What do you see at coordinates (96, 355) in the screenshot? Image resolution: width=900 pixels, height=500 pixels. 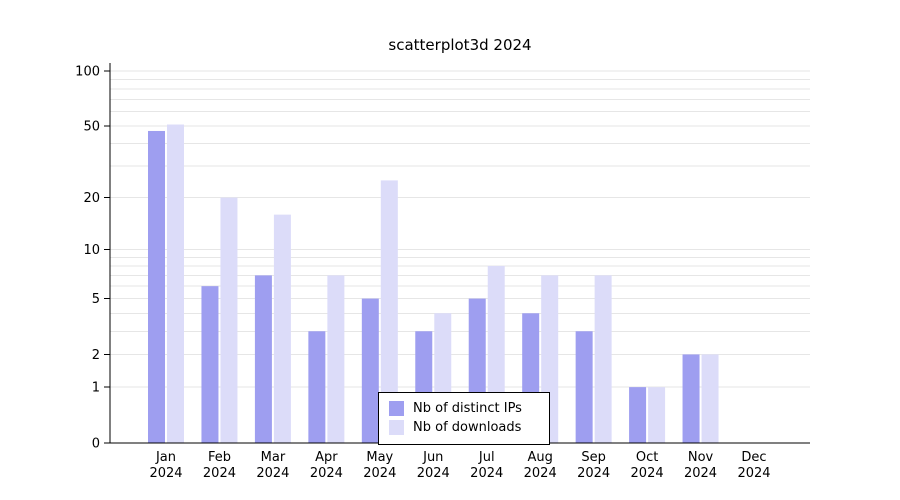 I see `svg-text: 2` at bounding box center [96, 355].